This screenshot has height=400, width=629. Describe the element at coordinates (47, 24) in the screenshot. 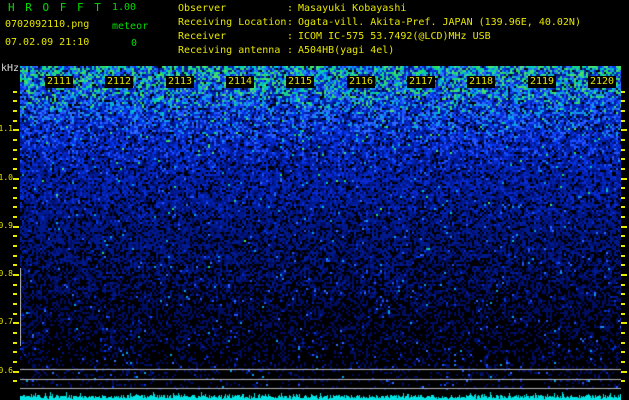

I see `output-filename: 0702092110.png` at that location.